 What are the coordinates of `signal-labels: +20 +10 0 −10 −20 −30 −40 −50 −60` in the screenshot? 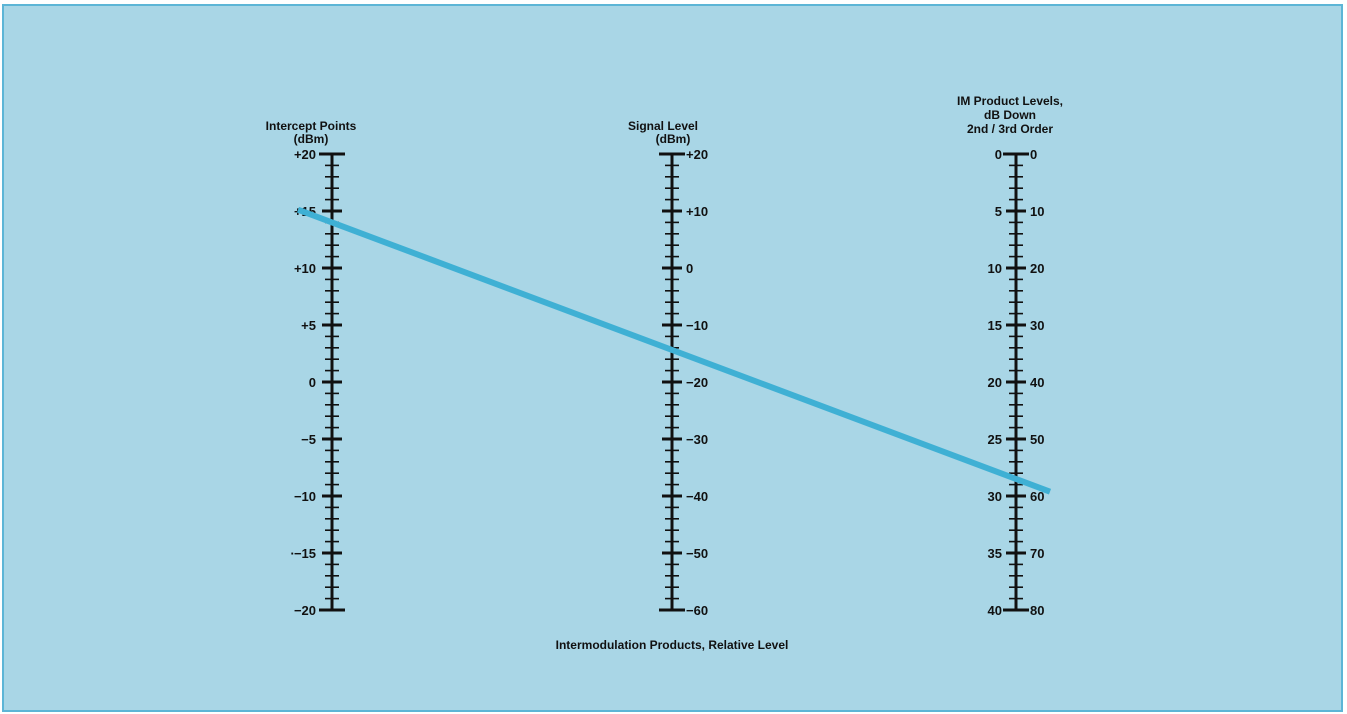 It's located at (697, 382).